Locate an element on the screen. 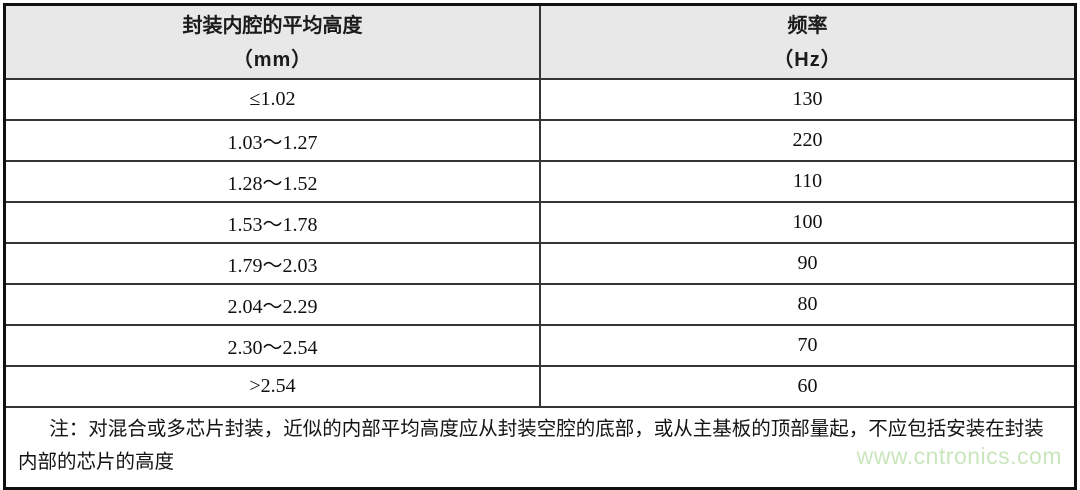 The image size is (1080, 490). height-range-cell: 1.28～1.52 is located at coordinates (272, 181).